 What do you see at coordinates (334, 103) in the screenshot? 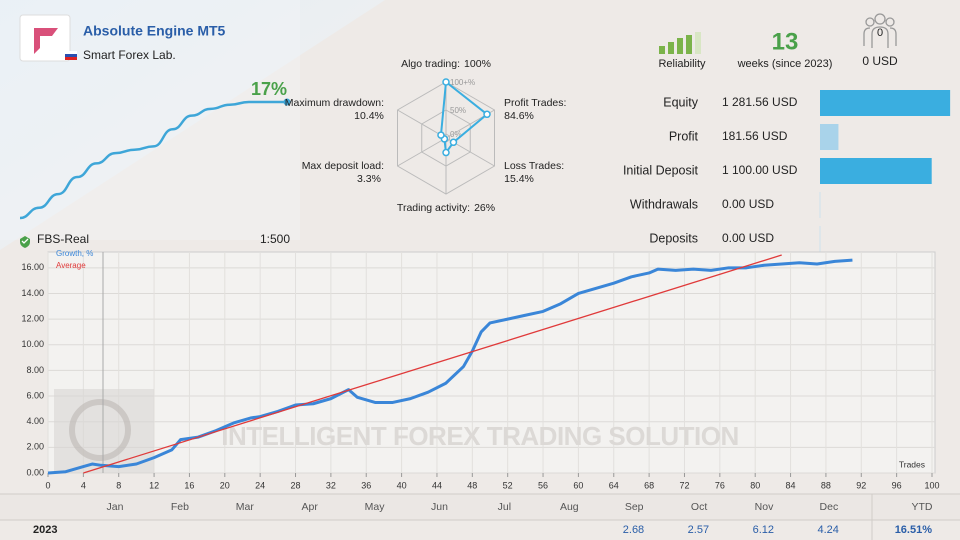
I see `radar-axis-name: Maximum drawdown:` at bounding box center [334, 103].